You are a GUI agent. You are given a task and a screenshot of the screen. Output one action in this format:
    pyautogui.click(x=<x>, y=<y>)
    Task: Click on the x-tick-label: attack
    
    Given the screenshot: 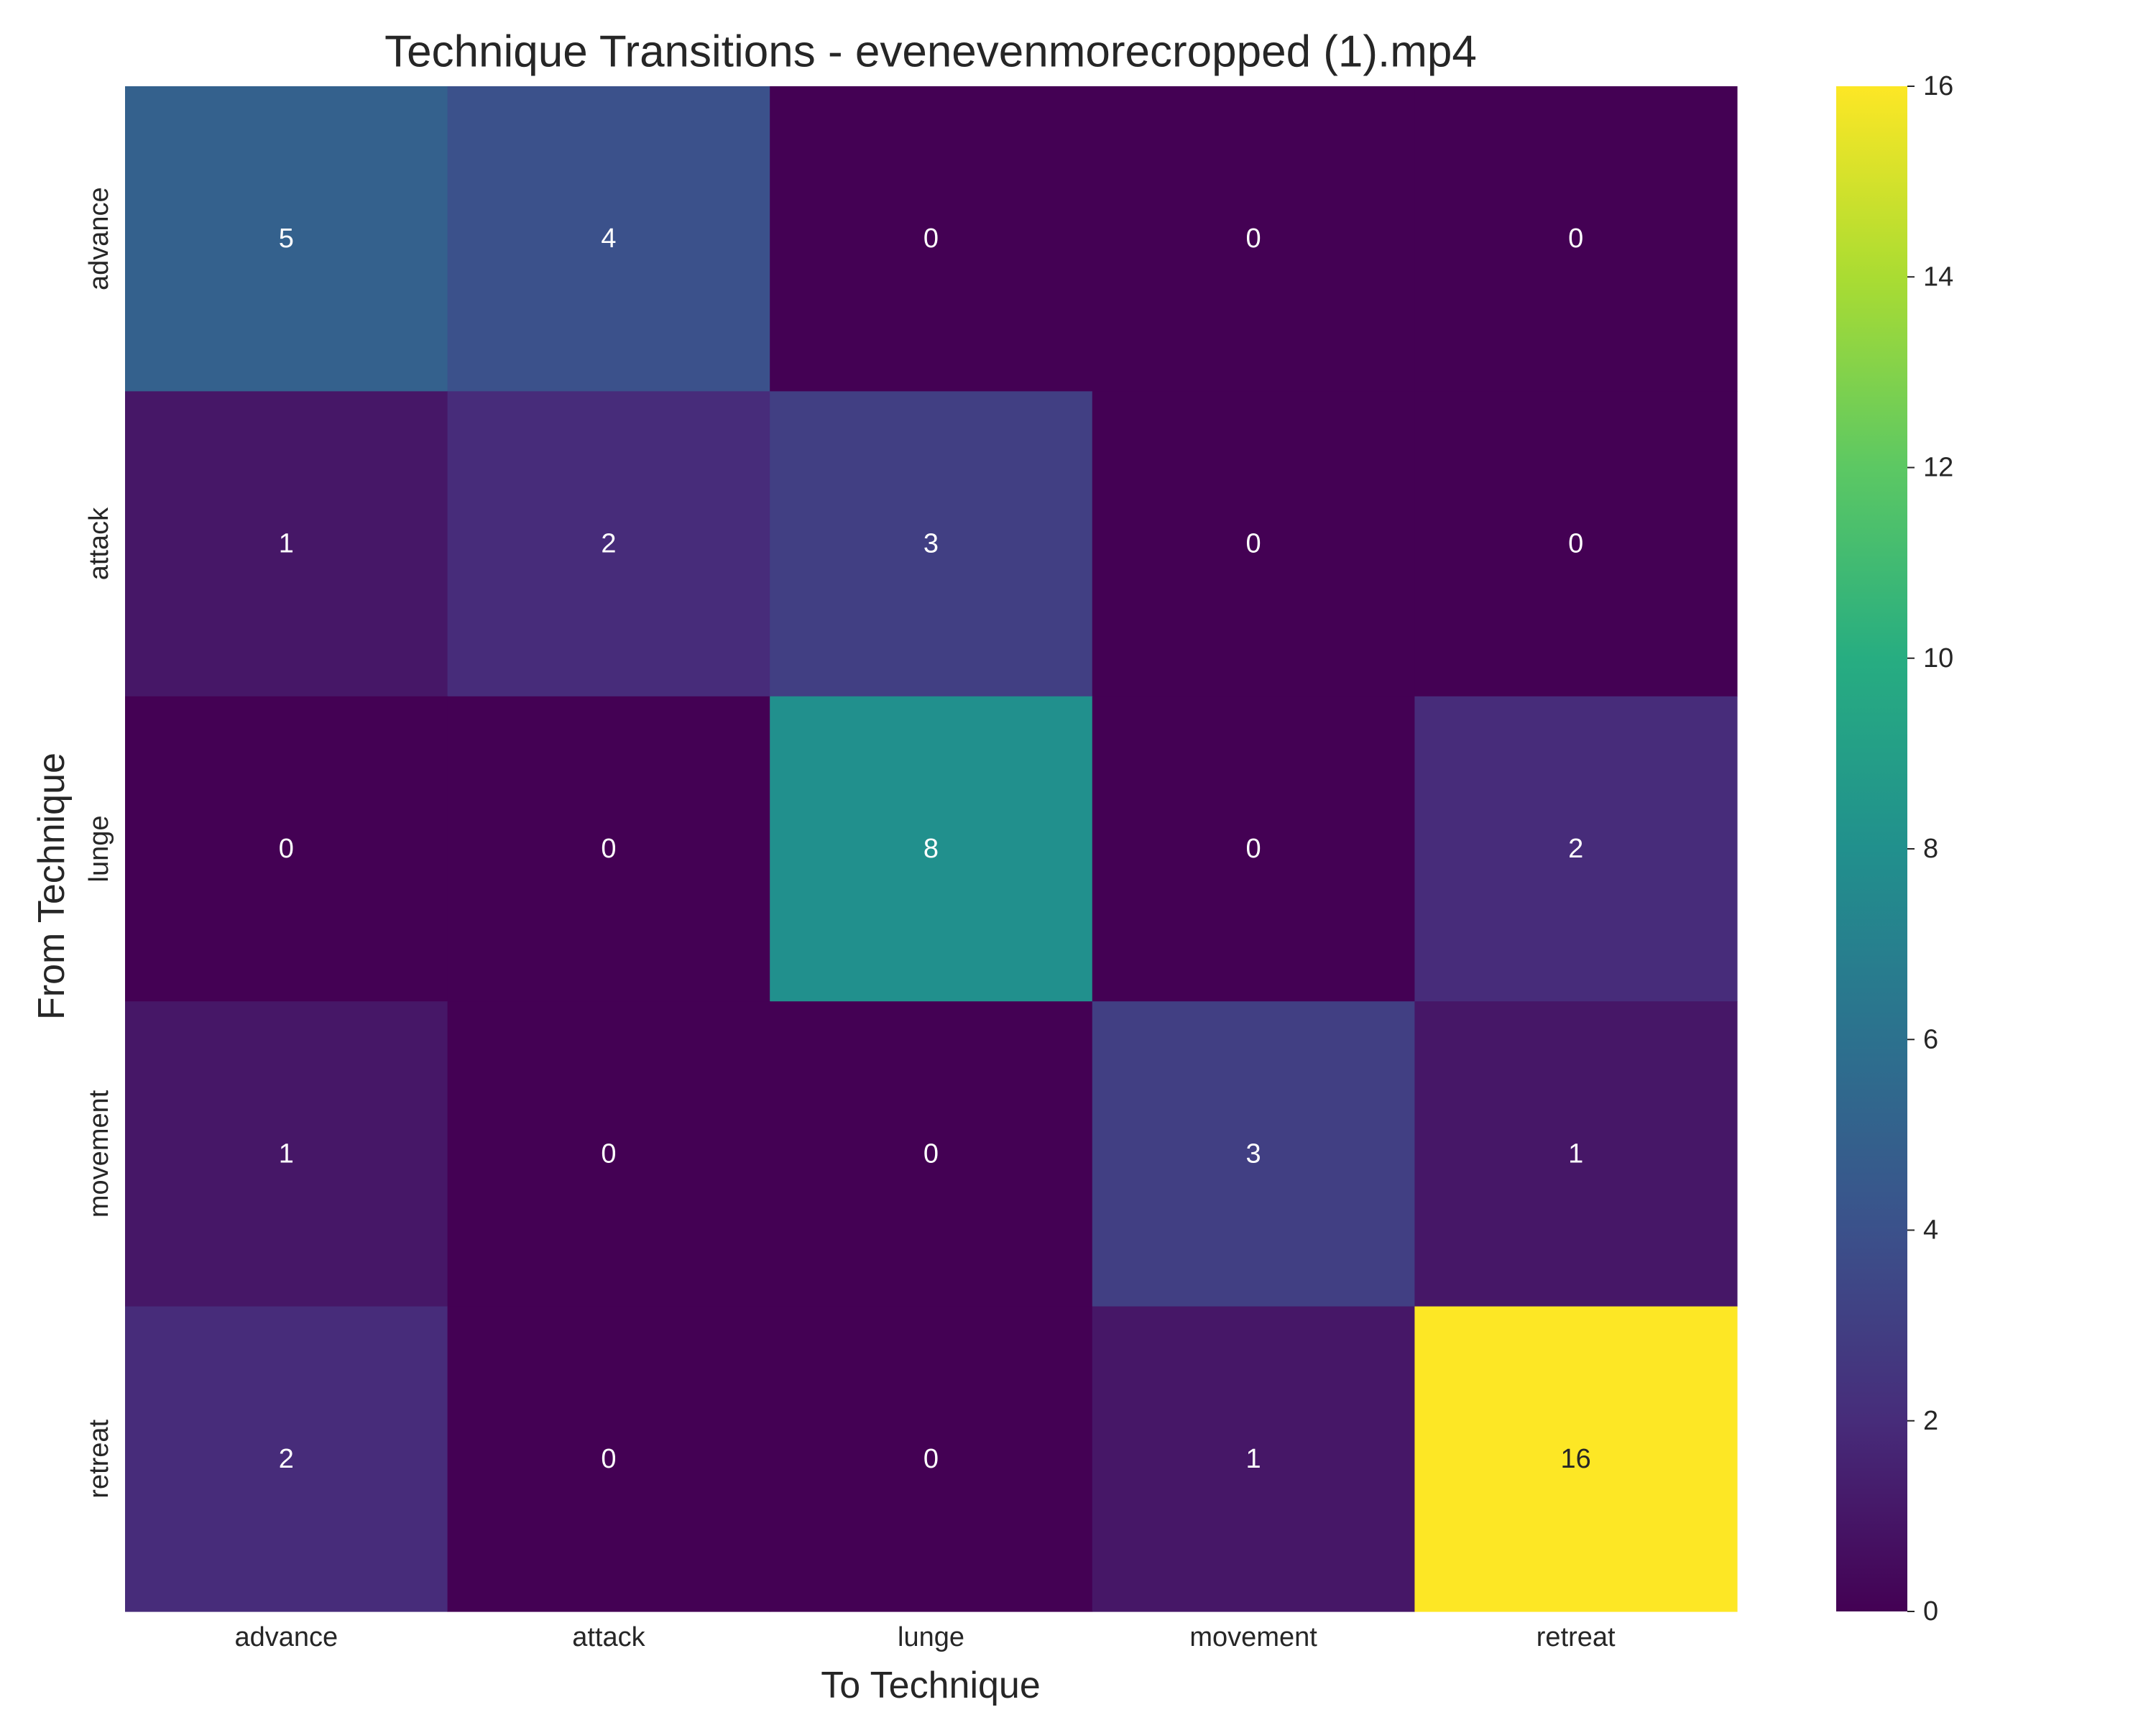 What is the action you would take?
    pyautogui.click(x=608, y=1637)
    